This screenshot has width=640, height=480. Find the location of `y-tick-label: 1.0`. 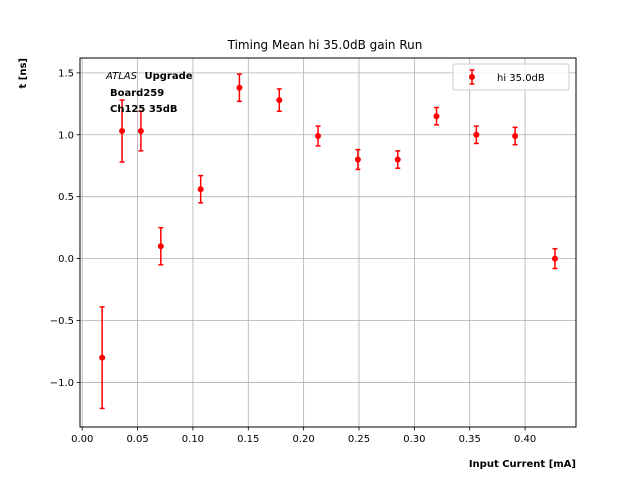

y-tick-label: 1.0 is located at coordinates (66, 135).